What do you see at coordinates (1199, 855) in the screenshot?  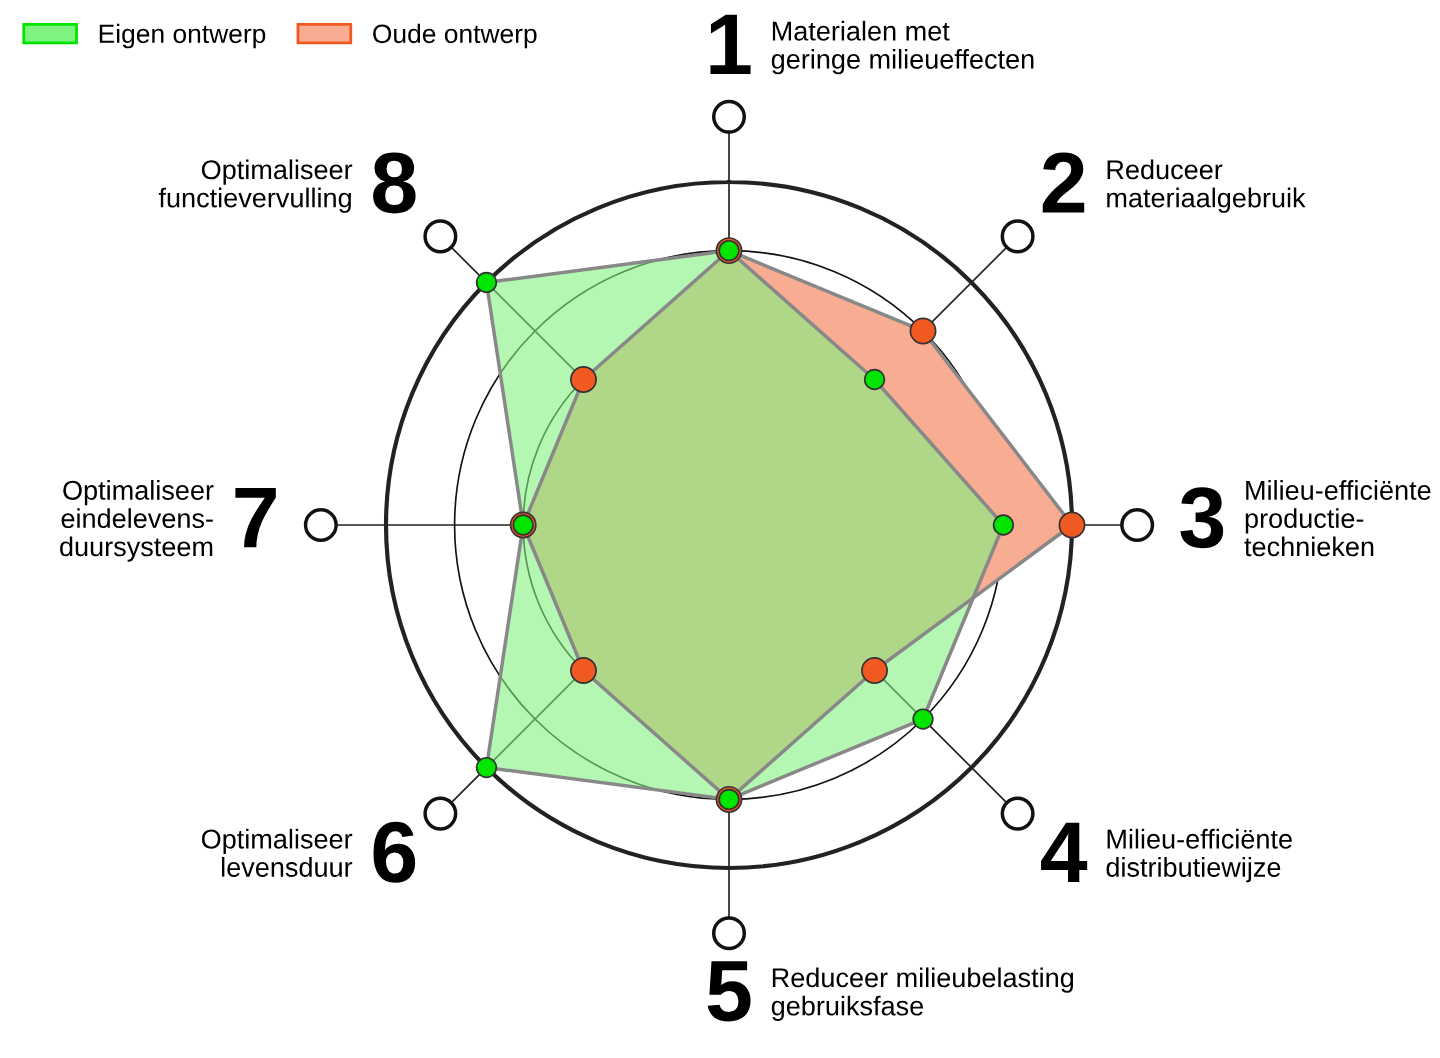 I see `spoke-label: Milieu-efficiënte distributiewijze` at bounding box center [1199, 855].